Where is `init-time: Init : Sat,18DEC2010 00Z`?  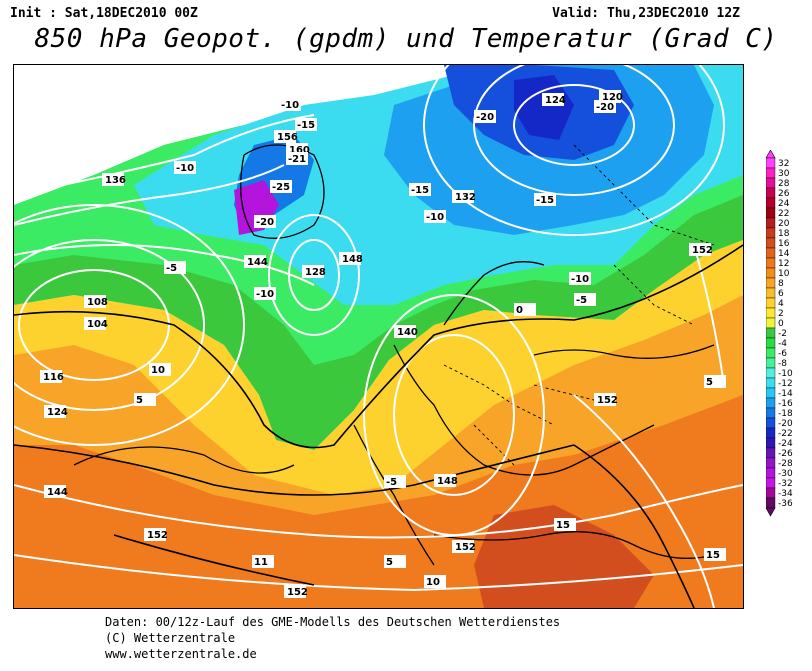 init-time: Init : Sat,18DEC2010 00Z is located at coordinates (104, 13).